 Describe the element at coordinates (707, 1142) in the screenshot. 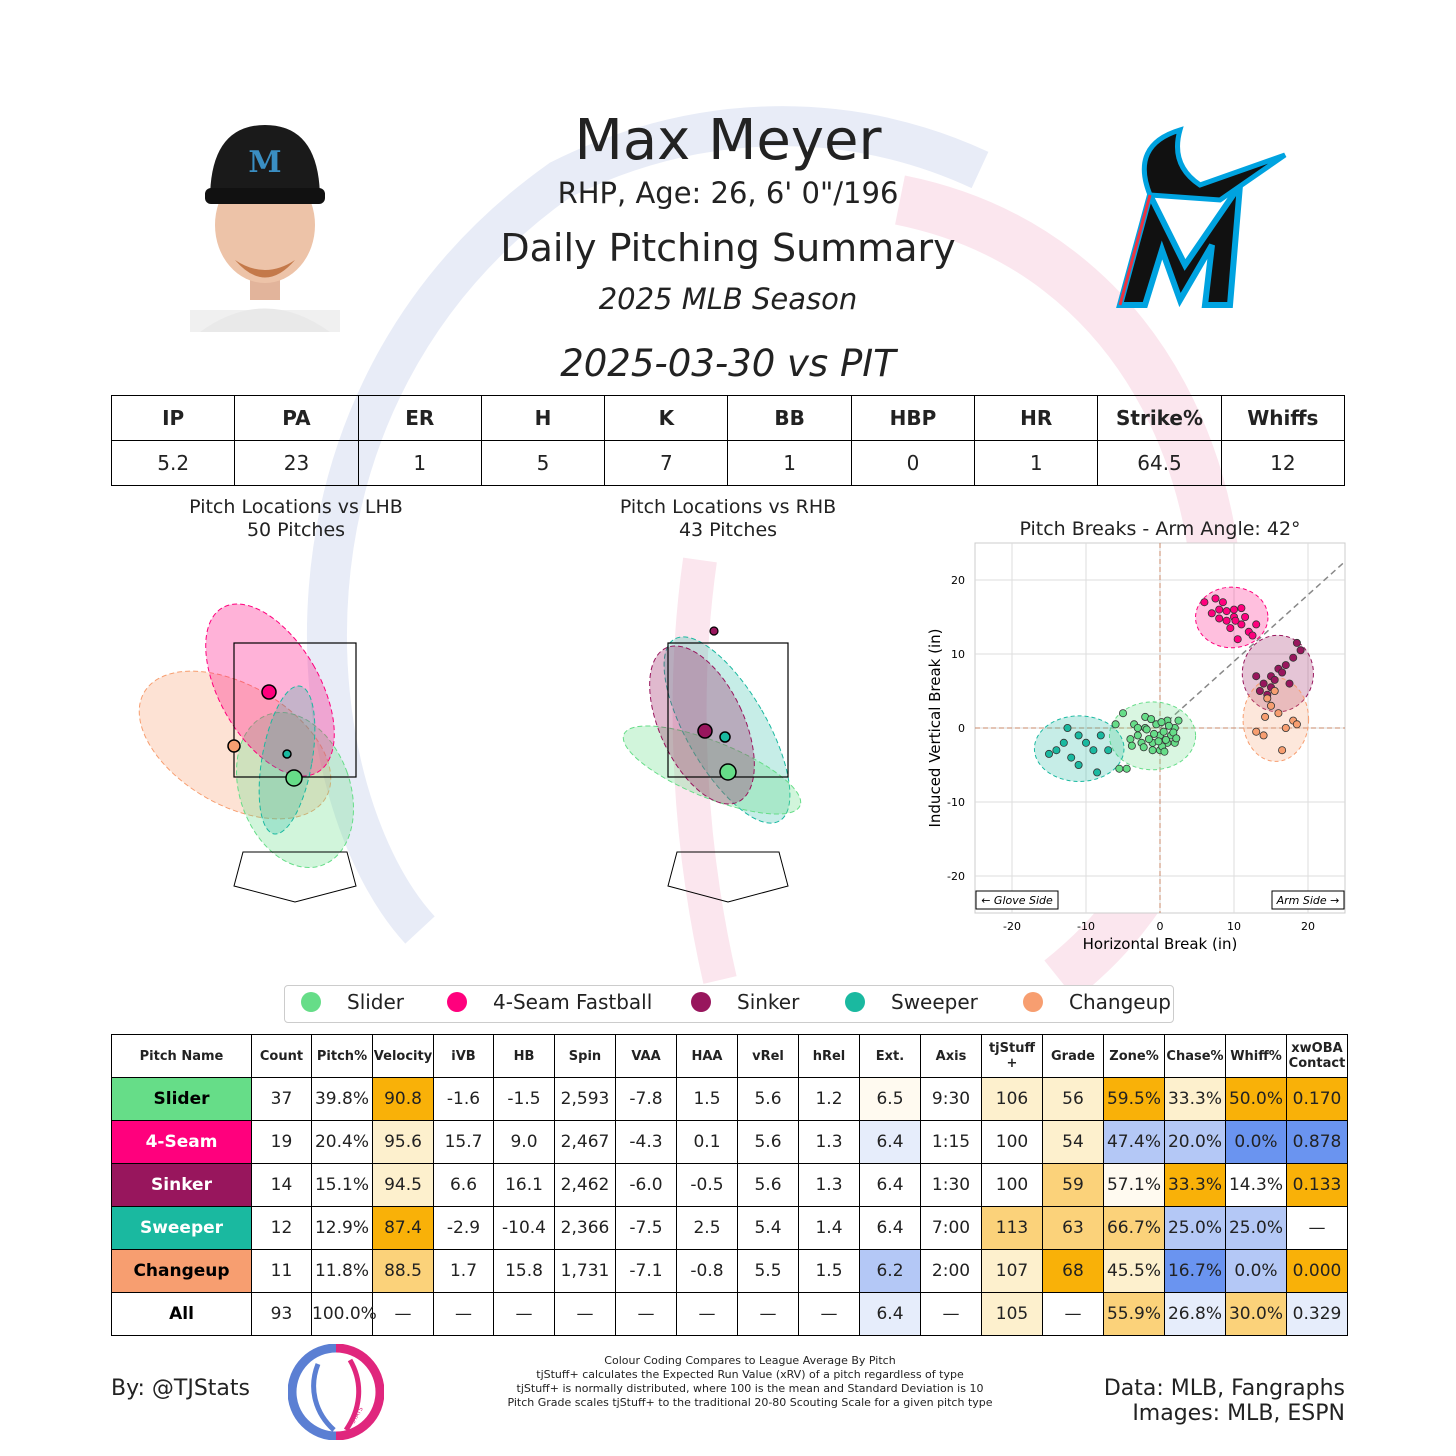

I see `pitch-metric-cell: 0.1` at that location.